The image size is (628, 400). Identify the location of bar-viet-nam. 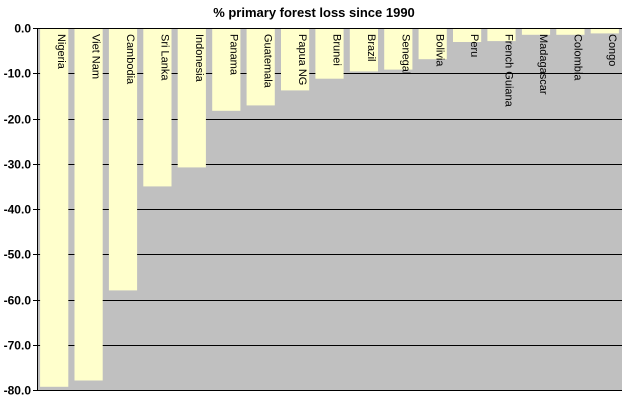
(88, 204).